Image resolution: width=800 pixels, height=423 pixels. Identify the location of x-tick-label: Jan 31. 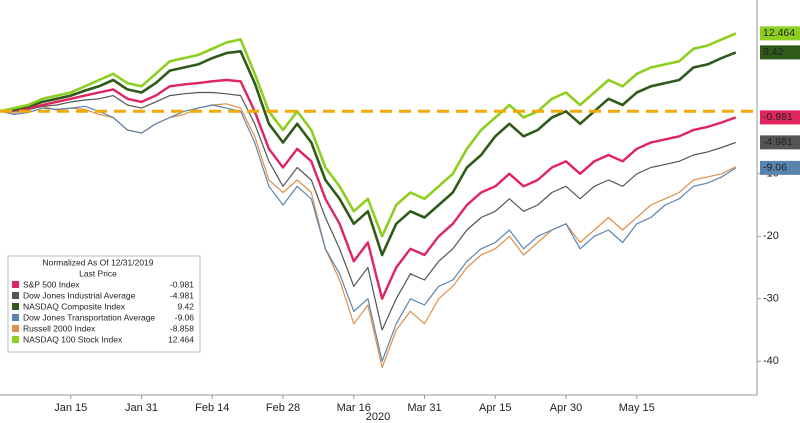
(141, 408).